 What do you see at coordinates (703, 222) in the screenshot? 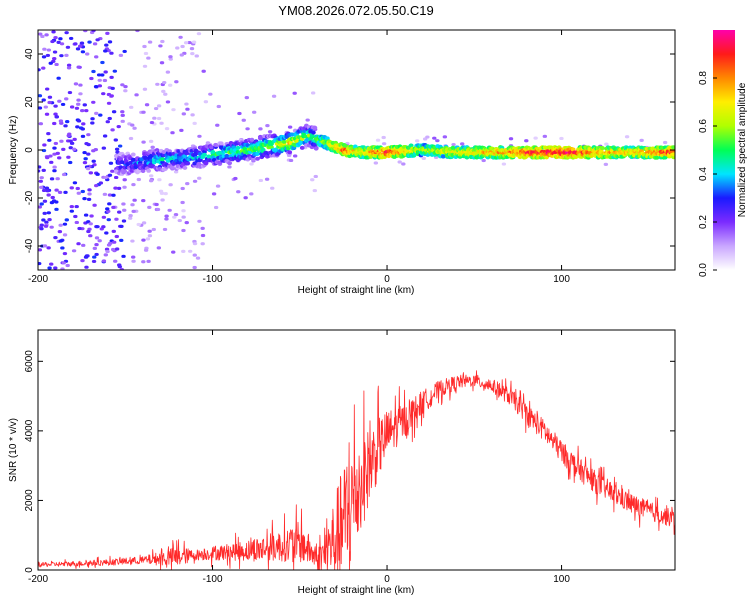
I see `colorbar-tick-label: 0.2` at bounding box center [703, 222].